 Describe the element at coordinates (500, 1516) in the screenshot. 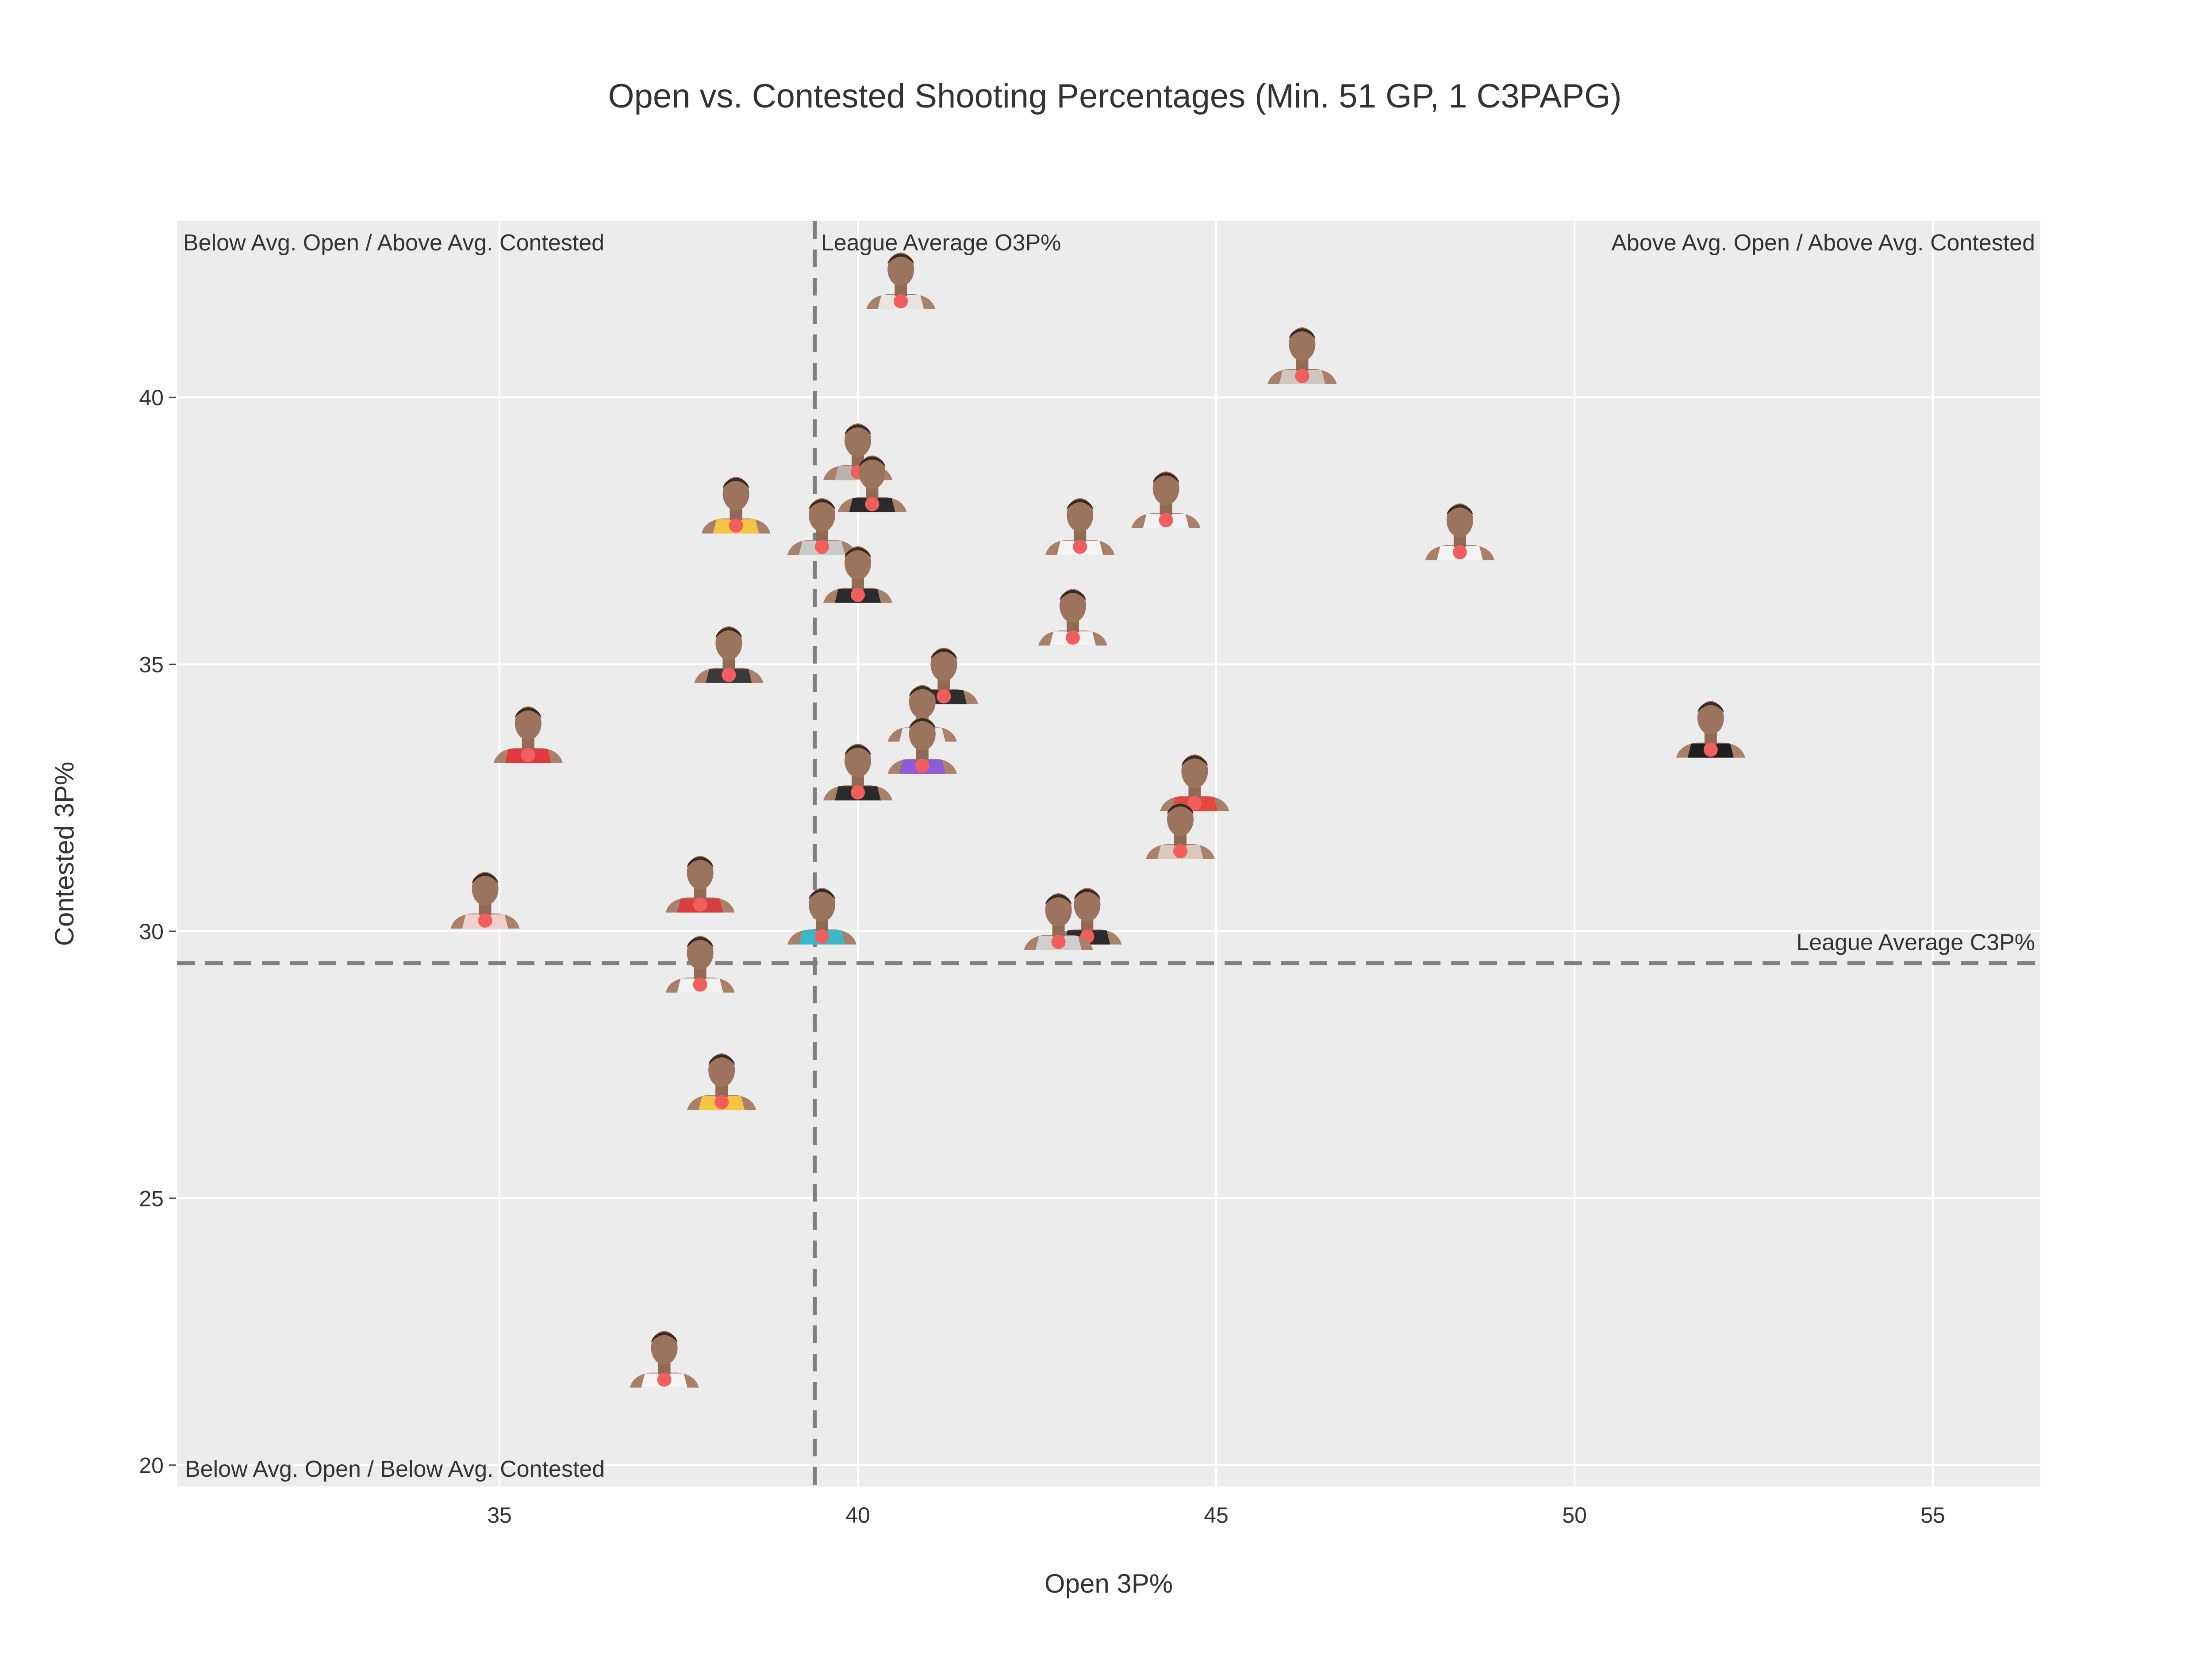

I see `x-tick-label: 35` at that location.